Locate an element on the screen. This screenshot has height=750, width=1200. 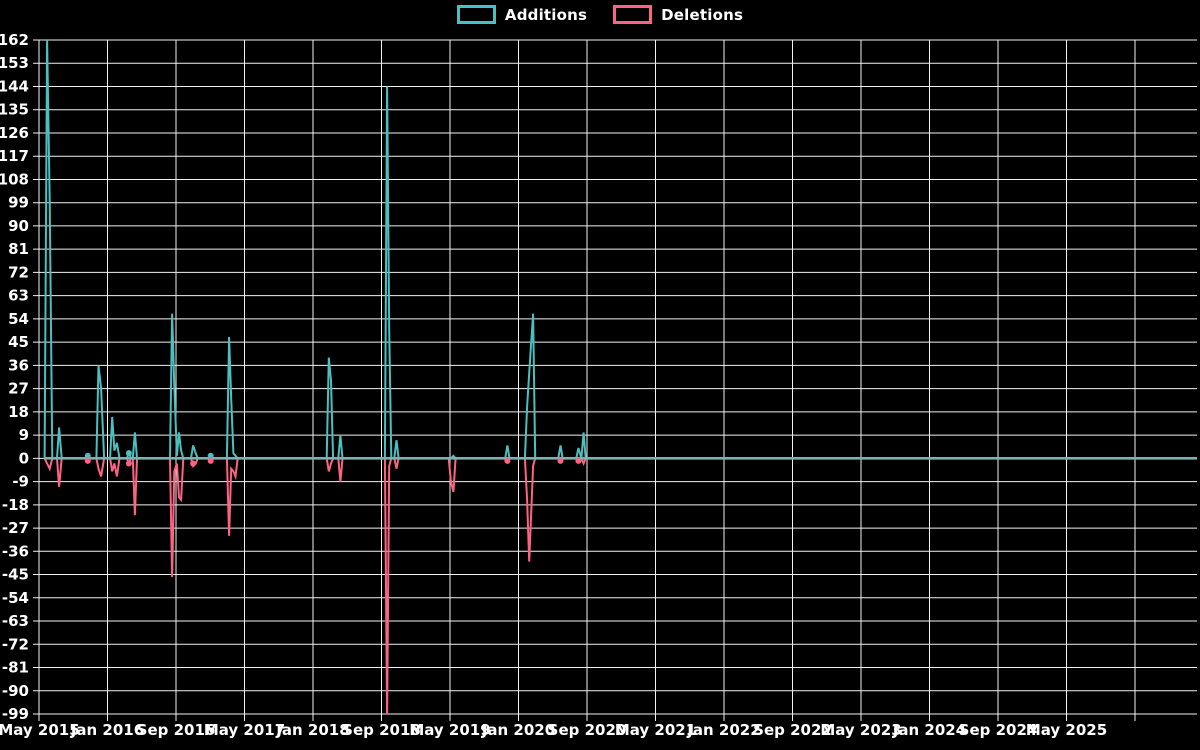
y-tick-label: -9 is located at coordinates (20, 482).